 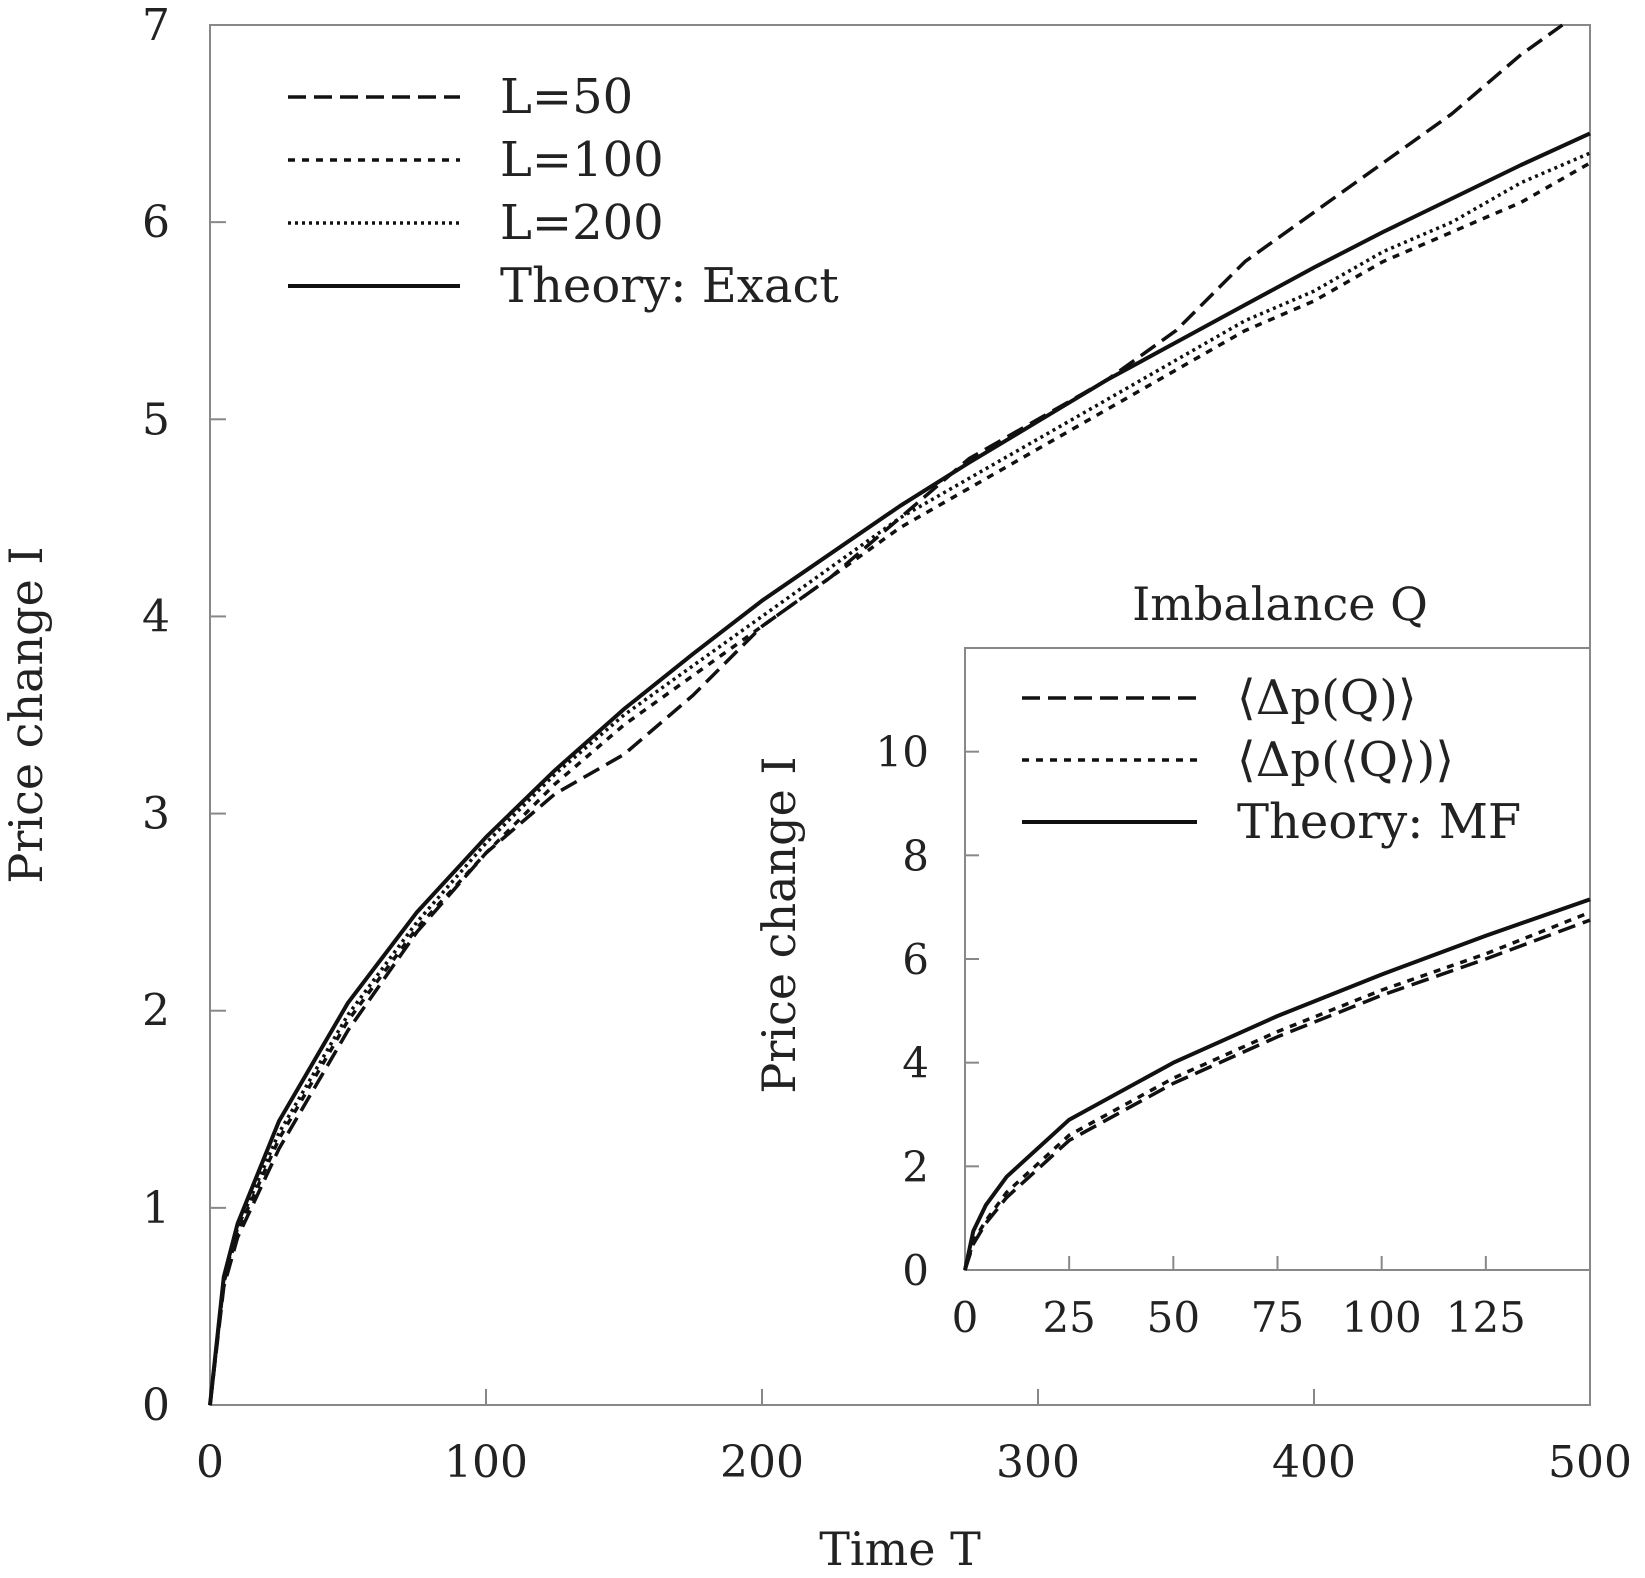 What do you see at coordinates (915, 855) in the screenshot?
I see `inset-y-tick-label: 8` at bounding box center [915, 855].